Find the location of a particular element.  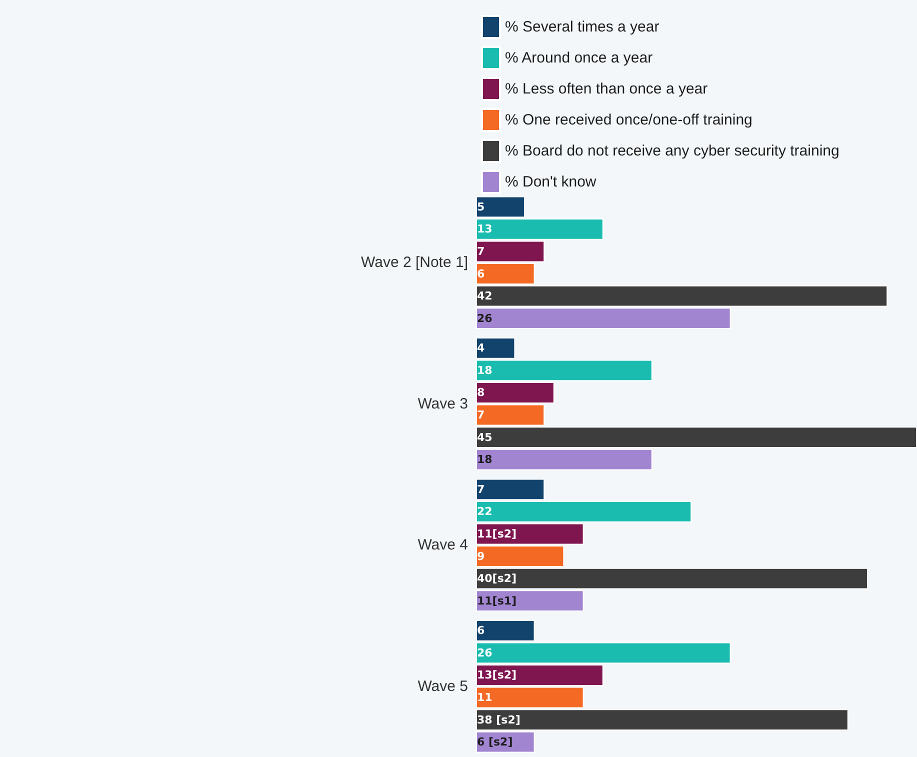

data-label: 6 [s2] is located at coordinates (495, 742).